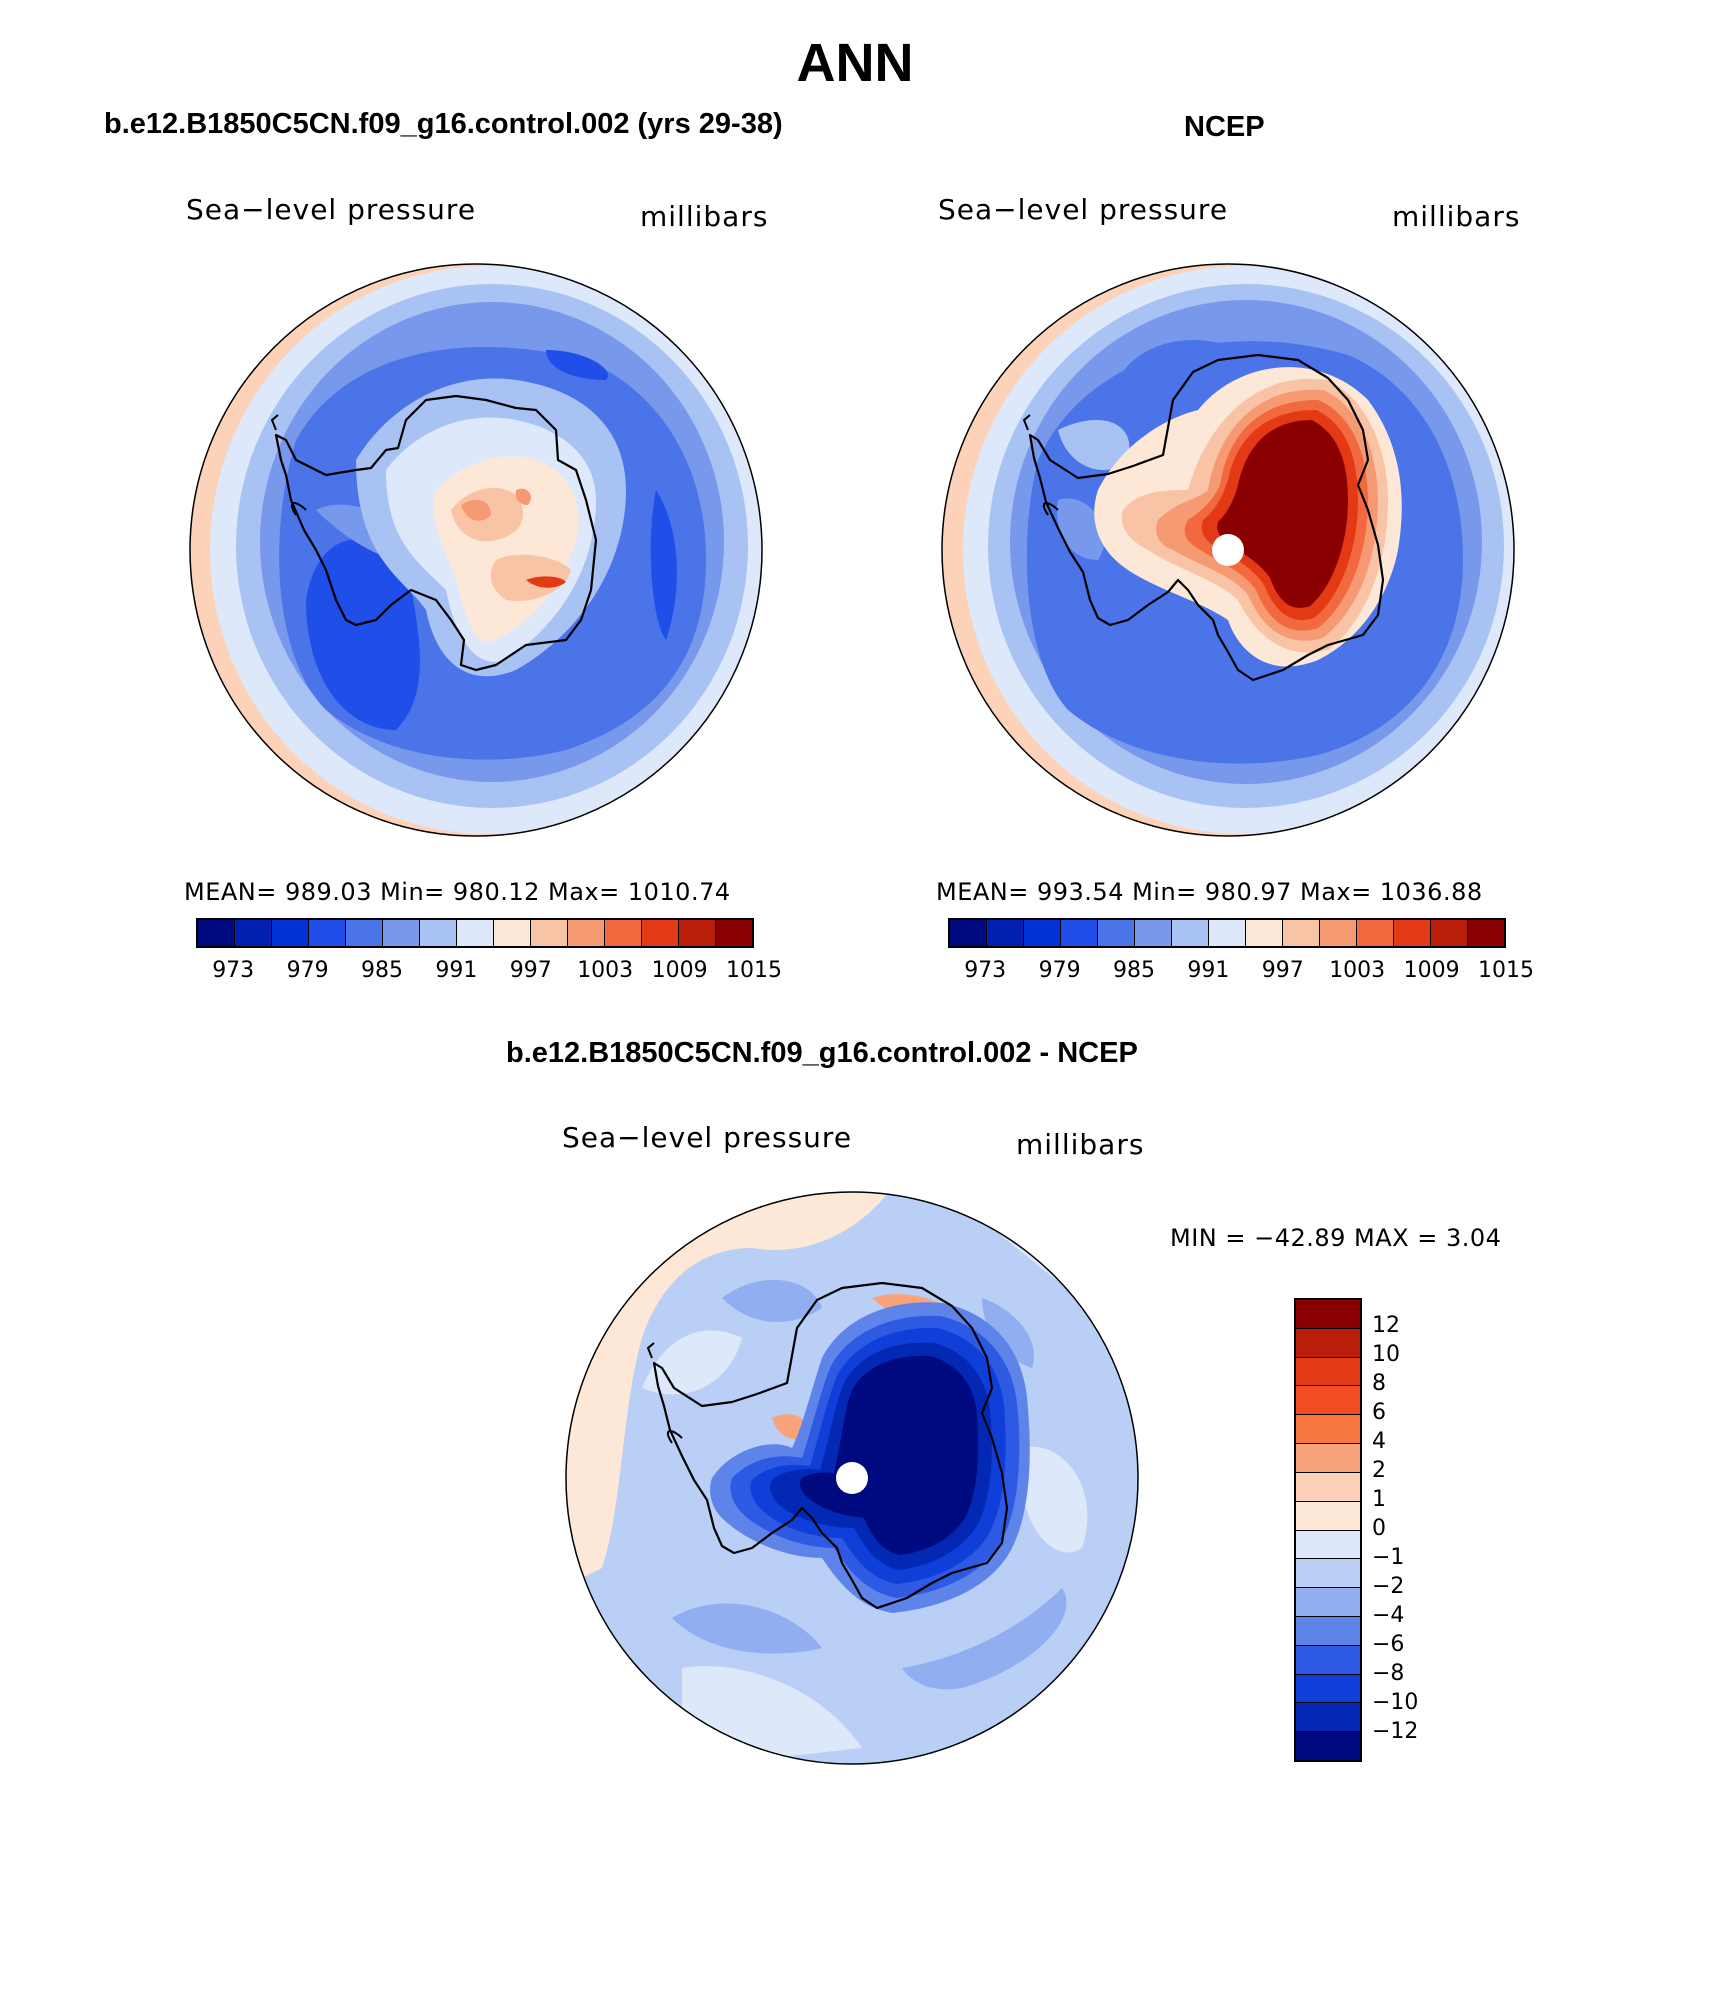  Describe the element at coordinates (704, 216) in the screenshot. I see `model-units-label: millibars` at that location.